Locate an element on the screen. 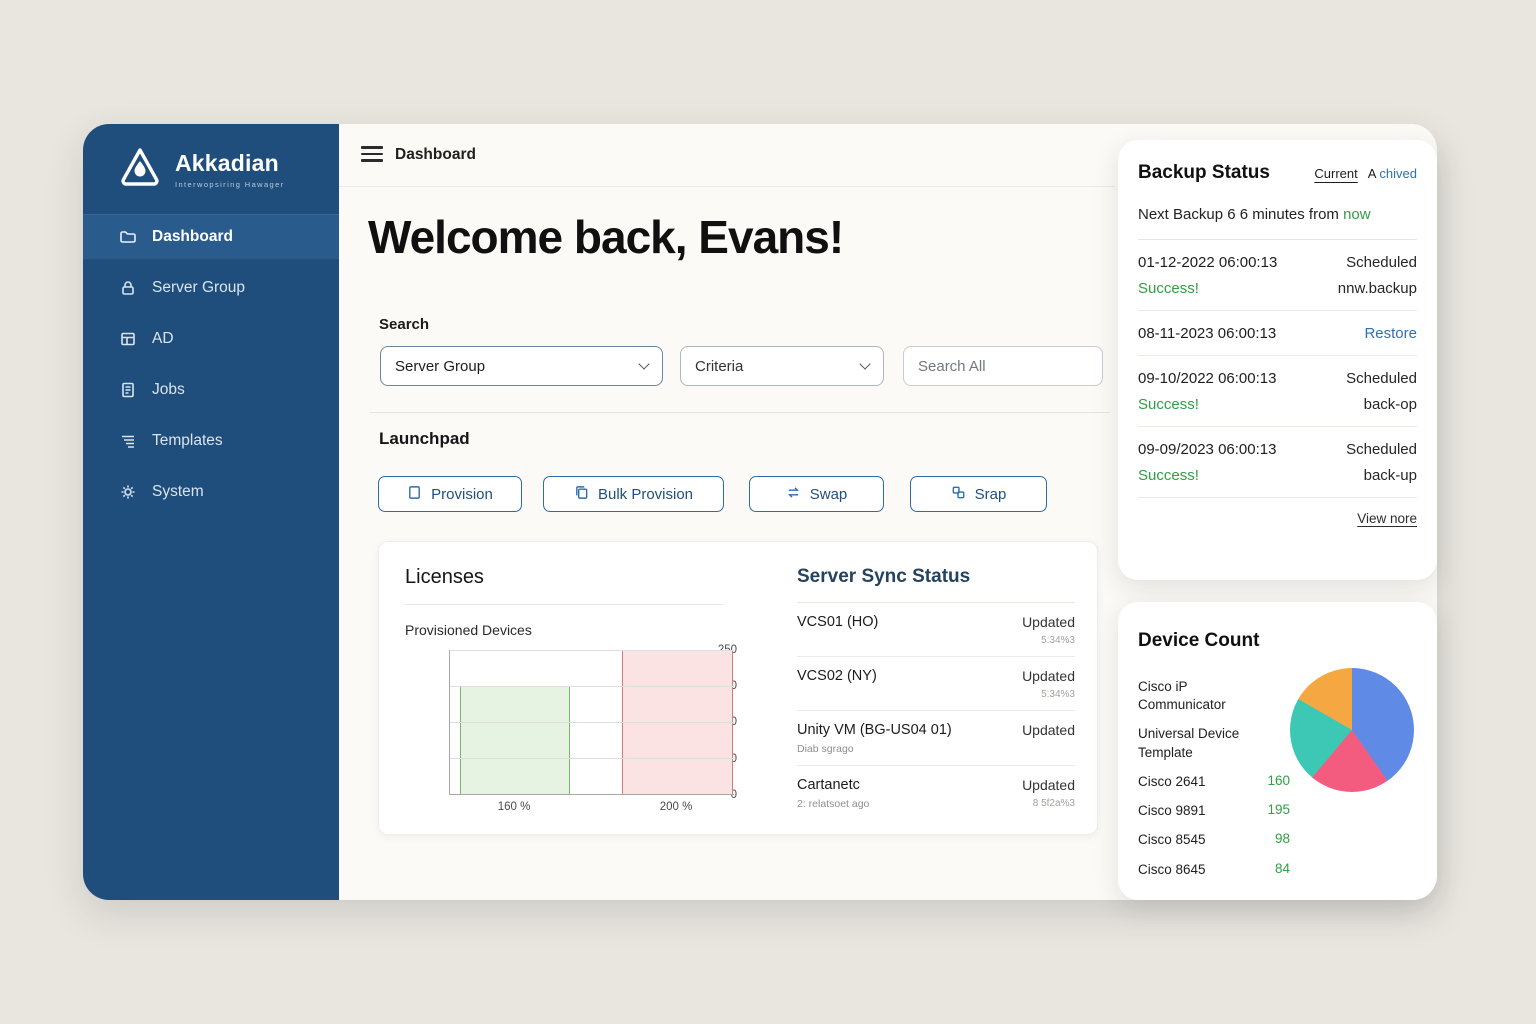  search-criteria-select: Criteria is located at coordinates (782, 366).